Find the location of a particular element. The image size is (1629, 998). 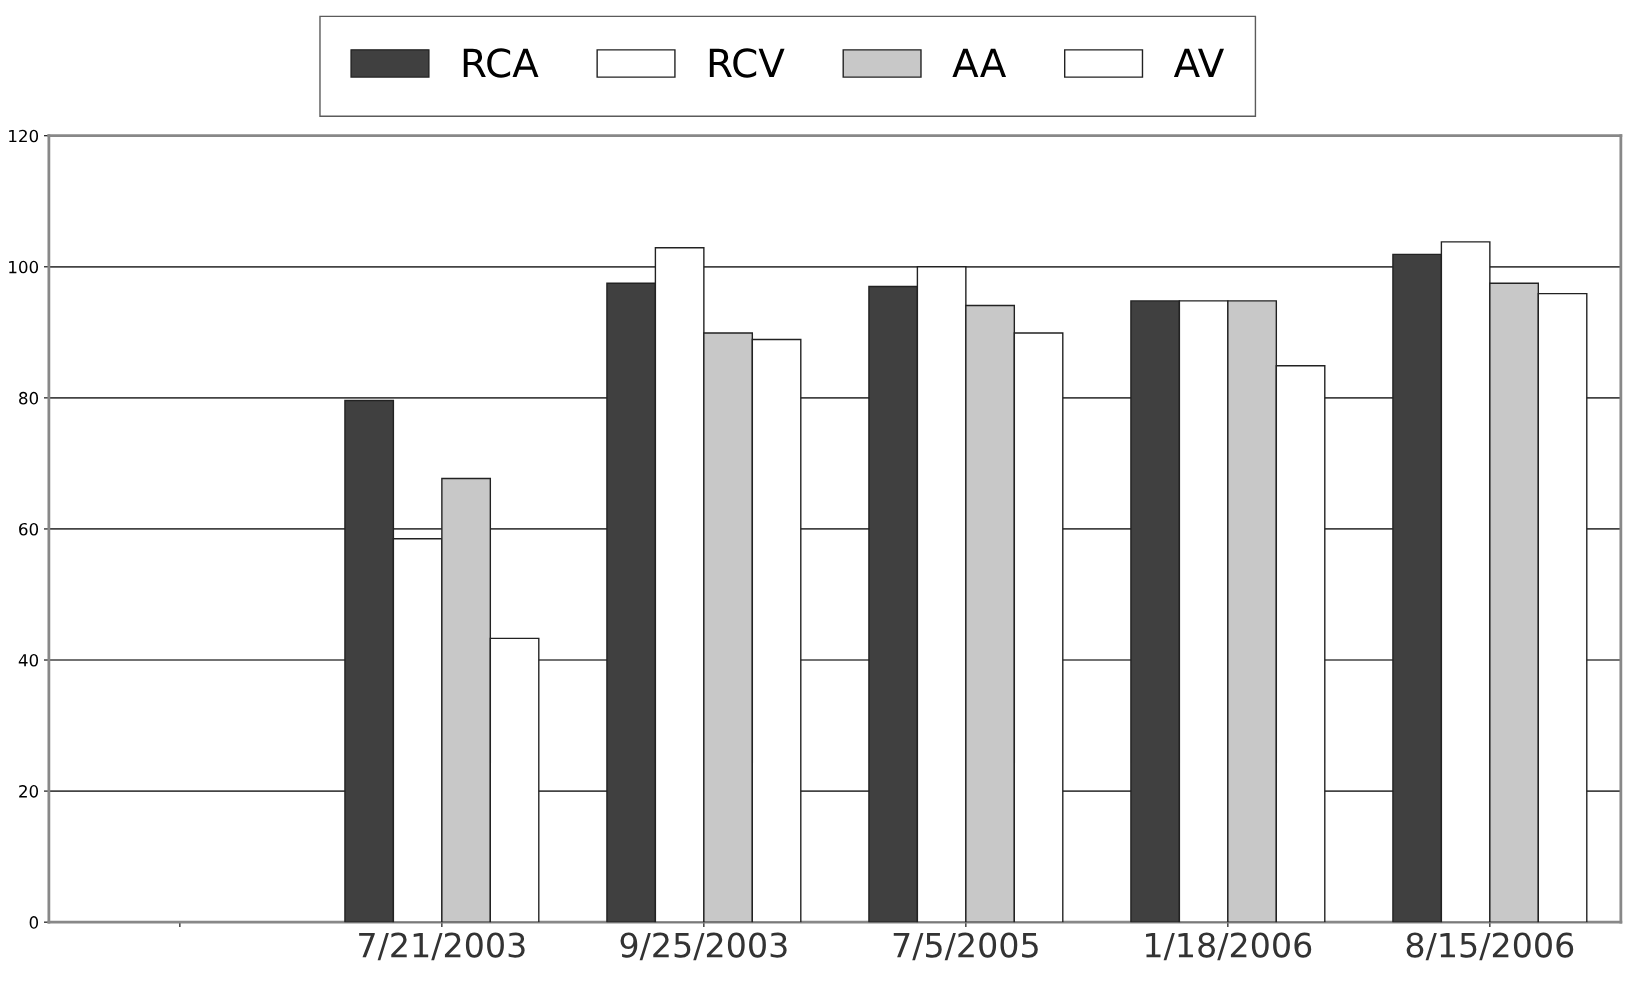

y-tick-label: 120 is located at coordinates (24, 136).